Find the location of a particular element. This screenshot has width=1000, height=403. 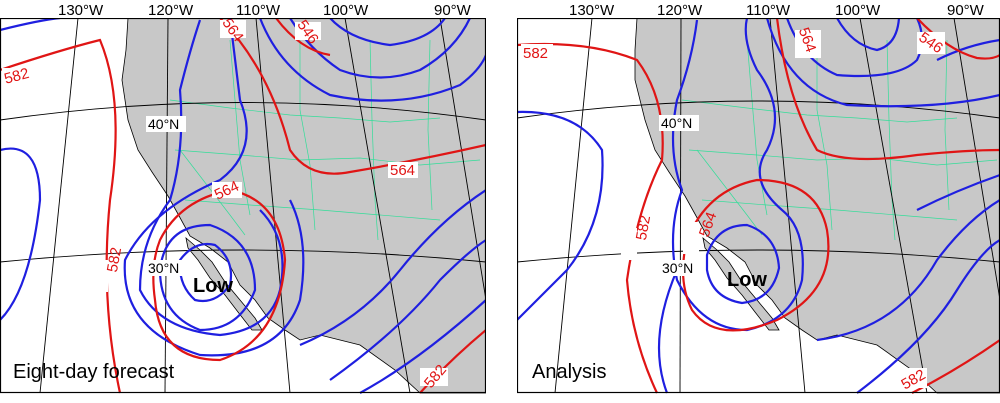

panel-caption: Eight-day forecast is located at coordinates (94, 372).